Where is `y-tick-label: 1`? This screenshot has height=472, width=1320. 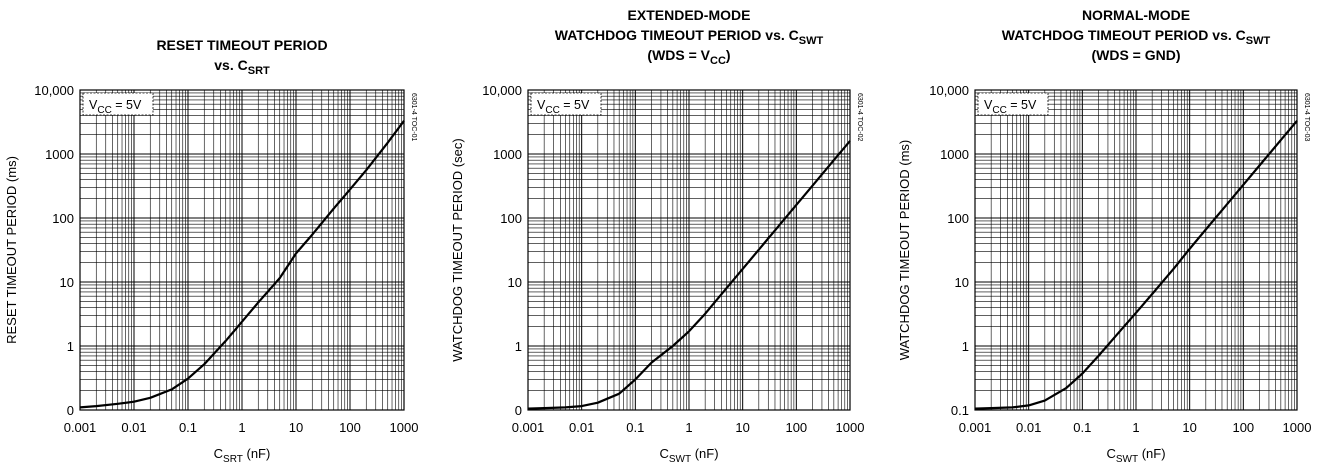
y-tick-label: 1 is located at coordinates (965, 346).